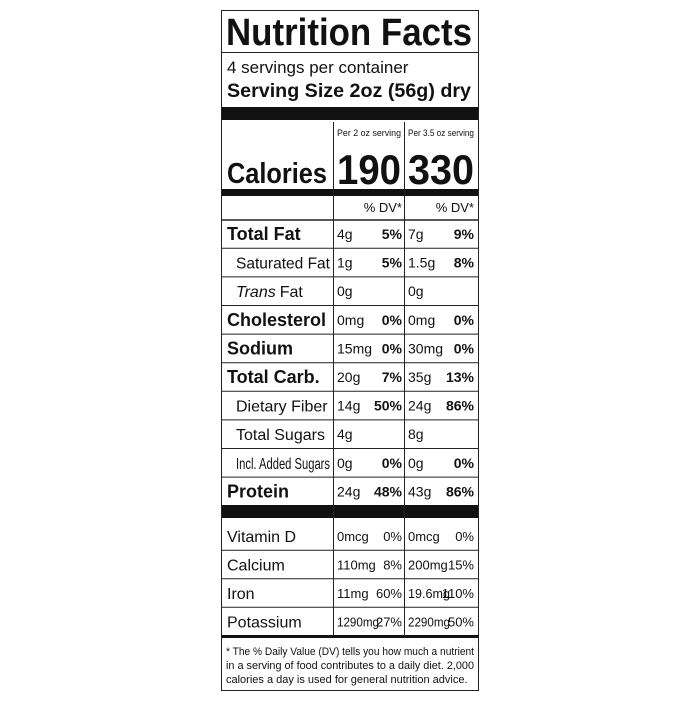  I want to click on nutrient-name: Total Sugars, so click(280, 435).